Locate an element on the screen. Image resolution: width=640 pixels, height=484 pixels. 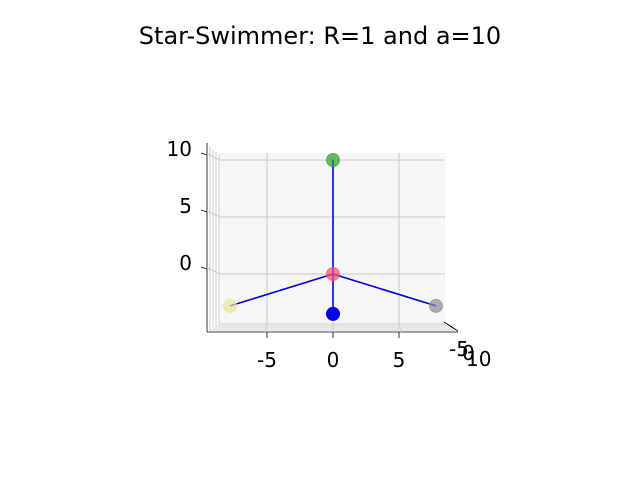
depth-axis-labels: -5 0 10 is located at coordinates (470, 354).